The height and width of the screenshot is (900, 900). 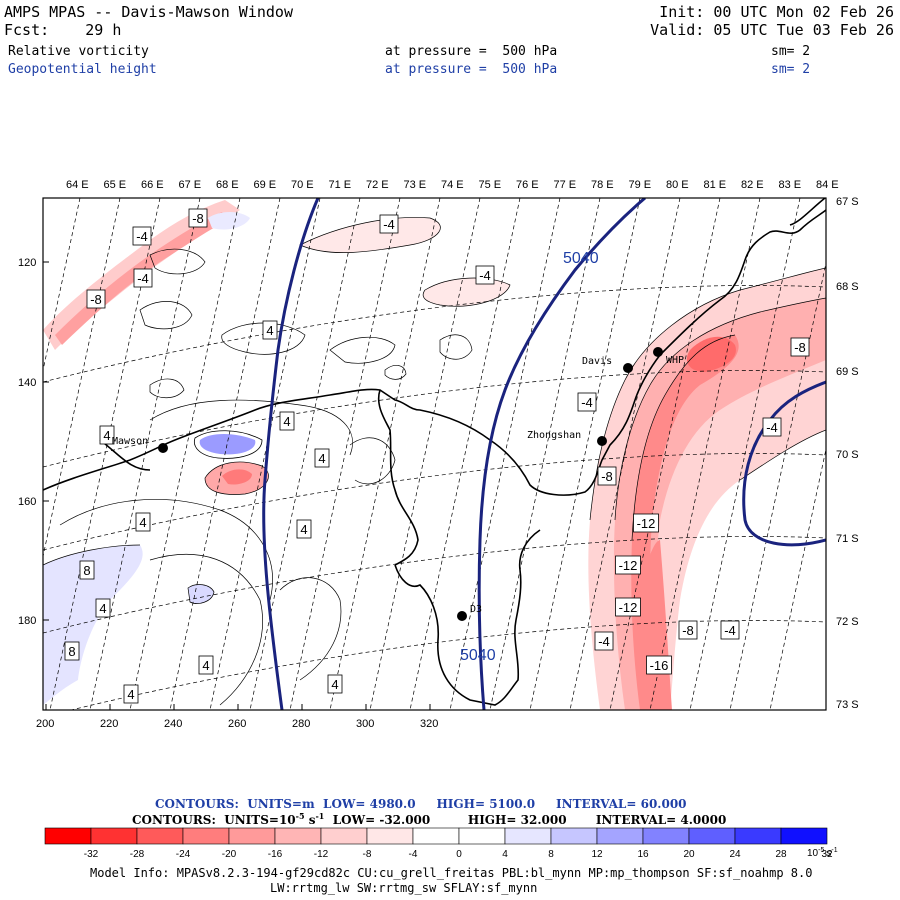 I want to click on colorbar-tick-label: 8, so click(x=551, y=854).